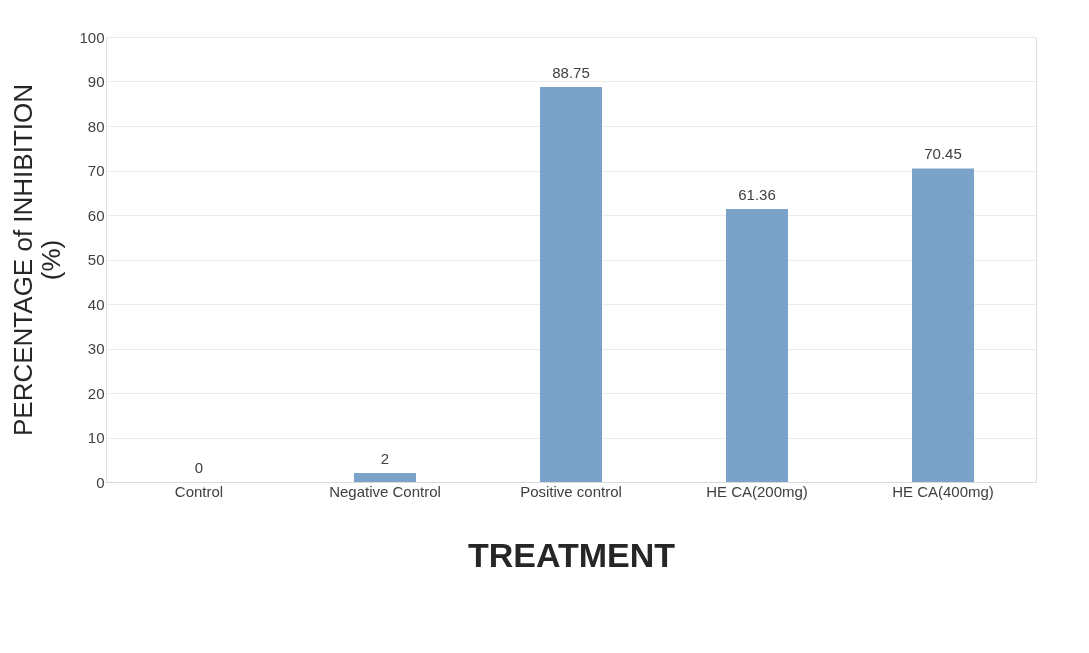 This screenshot has height=653, width=1089. Describe the element at coordinates (571, 73) in the screenshot. I see `data-label: 88.75` at that location.